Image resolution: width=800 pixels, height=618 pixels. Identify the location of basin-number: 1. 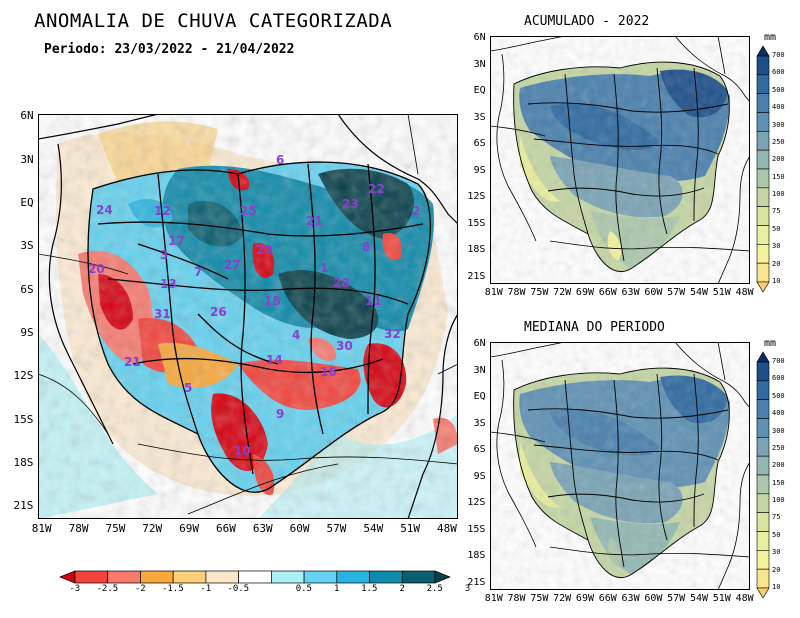
(324, 268).